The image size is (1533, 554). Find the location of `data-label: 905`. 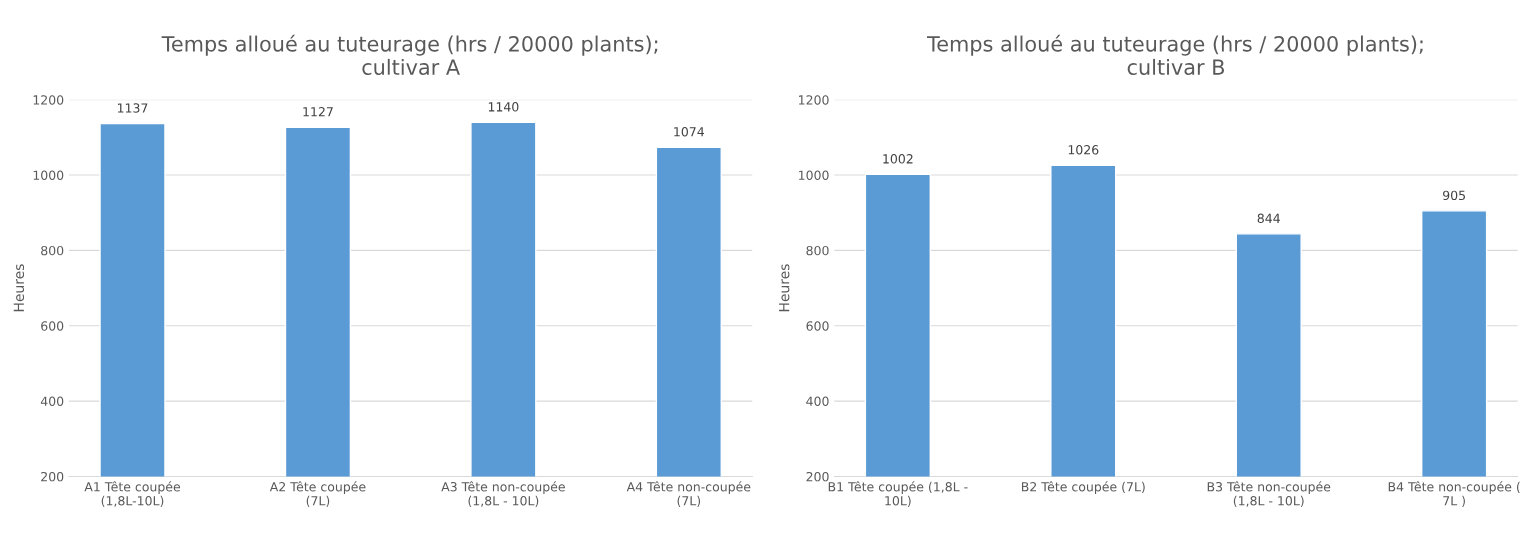

data-label: 905 is located at coordinates (1454, 195).